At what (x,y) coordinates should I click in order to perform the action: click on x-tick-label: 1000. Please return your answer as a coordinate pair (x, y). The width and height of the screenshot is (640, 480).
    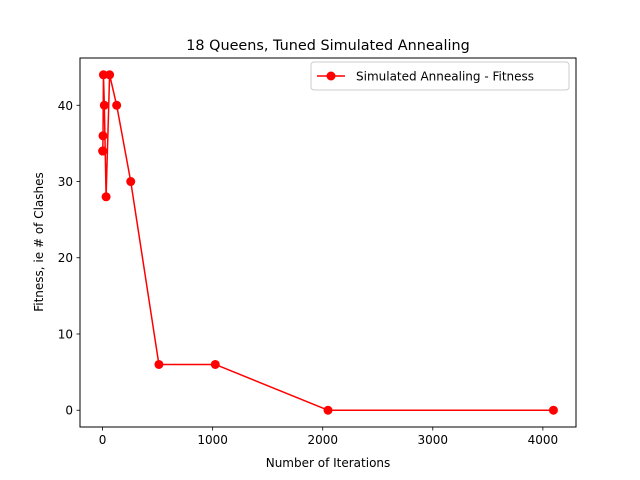
    Looking at the image, I should click on (212, 440).